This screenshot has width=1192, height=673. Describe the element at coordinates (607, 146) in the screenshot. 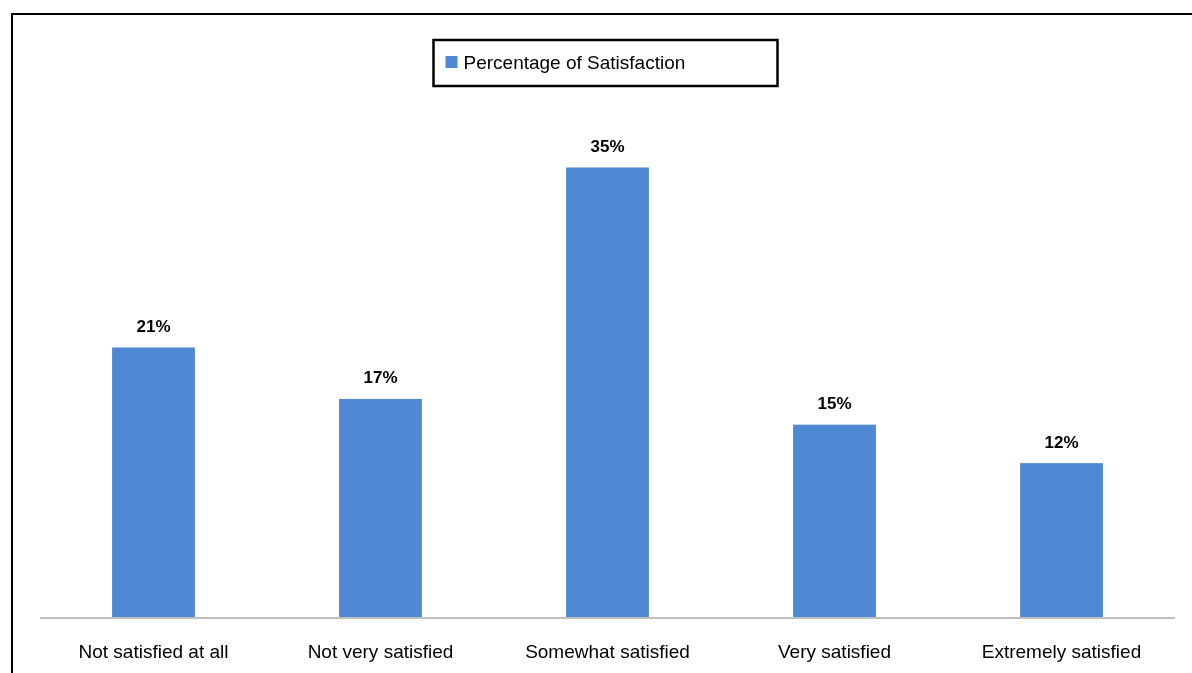

I see `data-label: 35%` at that location.